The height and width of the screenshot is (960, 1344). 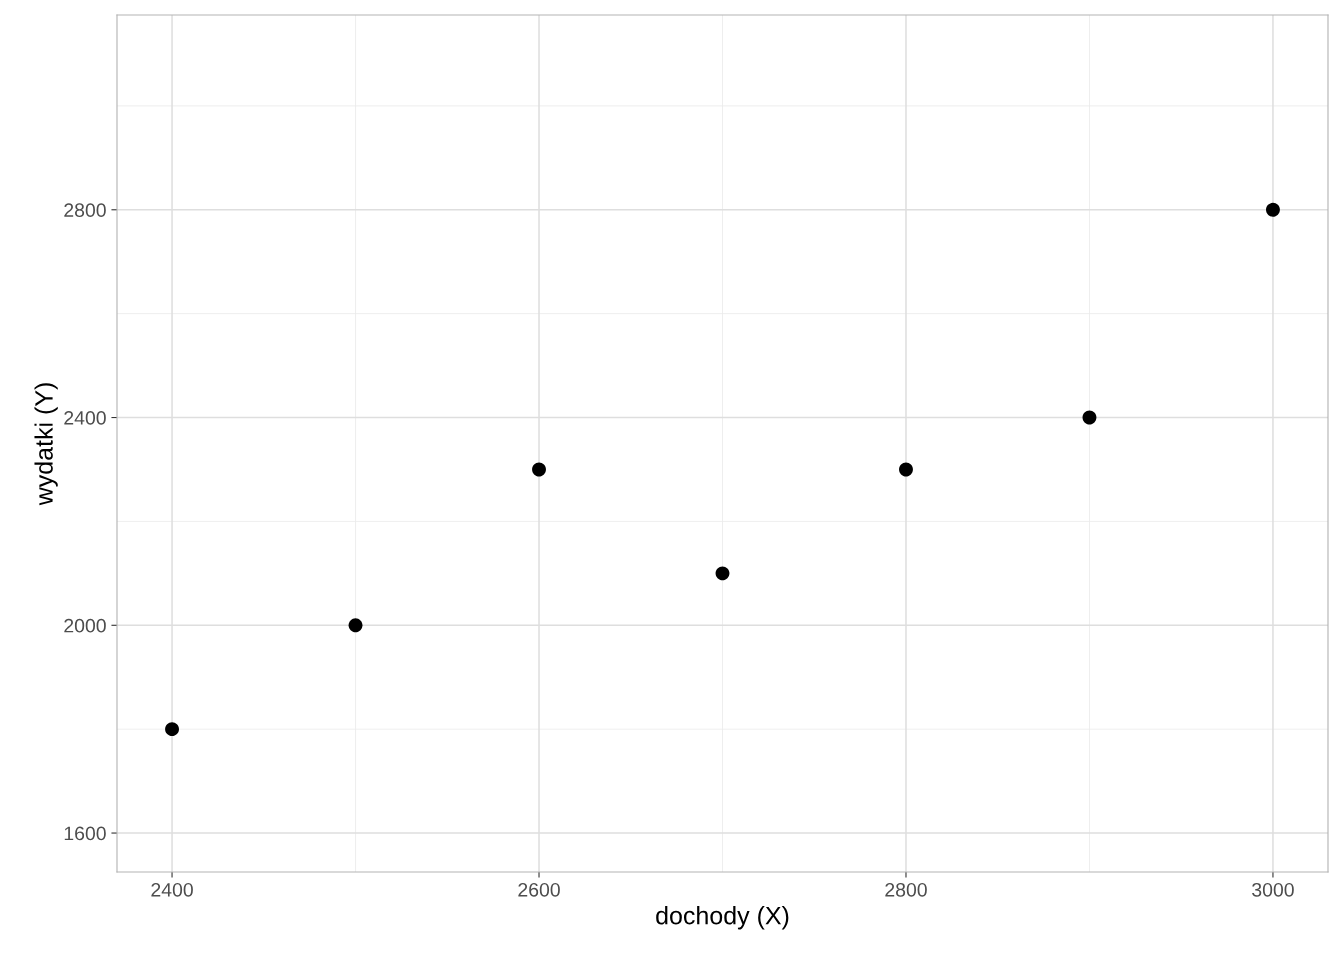 What do you see at coordinates (172, 889) in the screenshot?
I see `x-tick-label: 2400` at bounding box center [172, 889].